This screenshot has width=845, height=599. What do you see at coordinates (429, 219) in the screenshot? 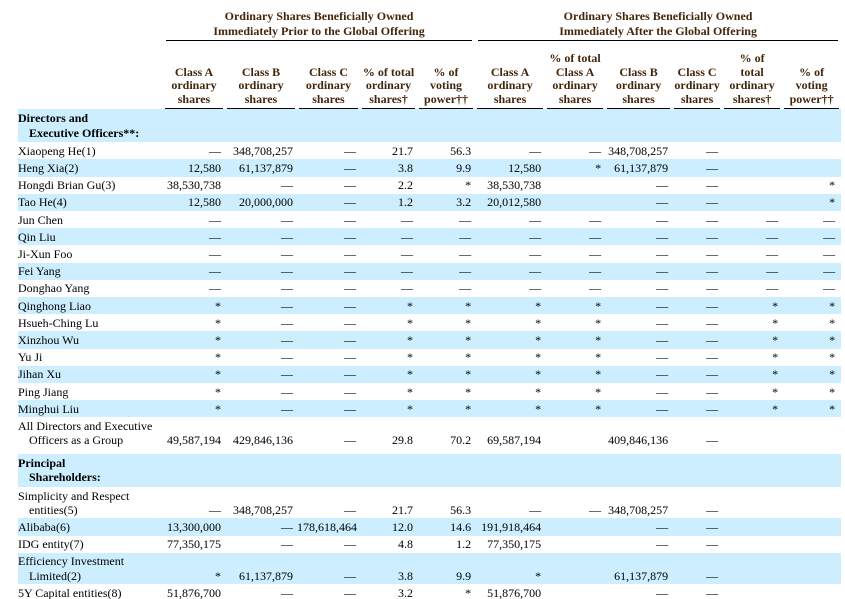
I see `table-row: Jun Chen — — — — — — — — — — —` at bounding box center [429, 219].